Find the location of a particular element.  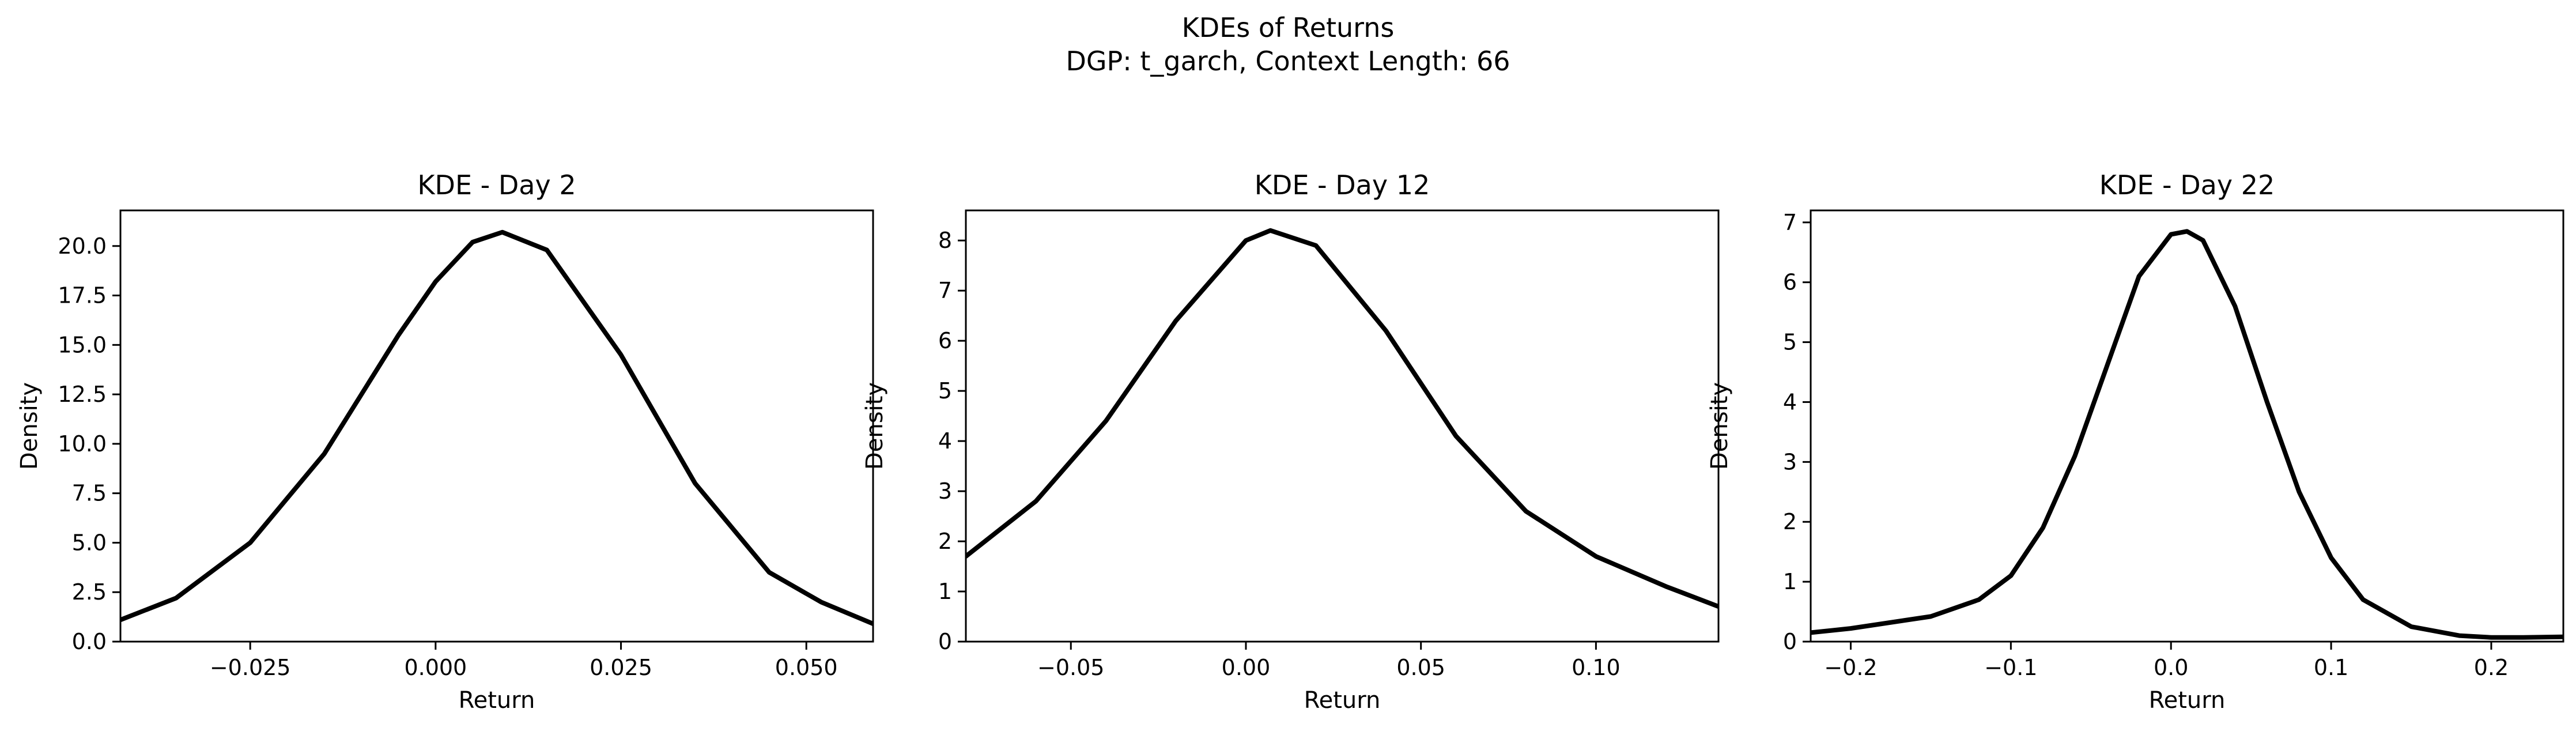

y-tick-label: 12.5 is located at coordinates (82, 394).